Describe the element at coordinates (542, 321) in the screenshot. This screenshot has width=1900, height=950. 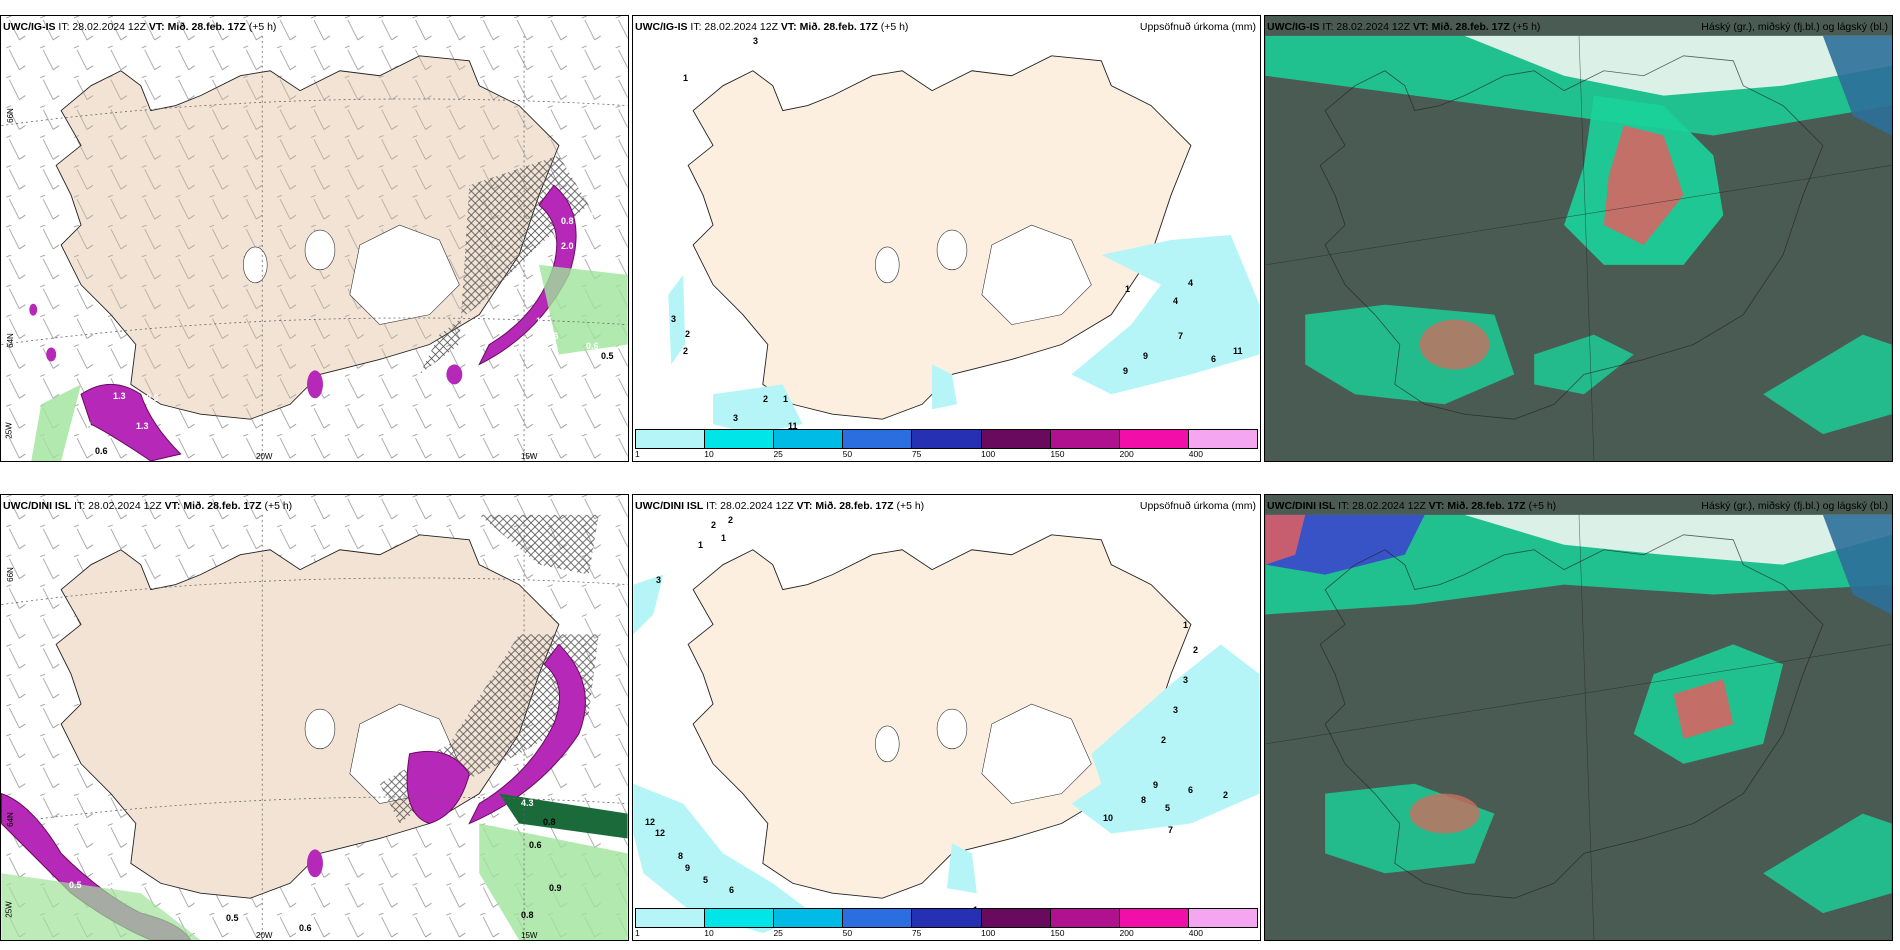
I see `precip-value: 1.7` at that location.